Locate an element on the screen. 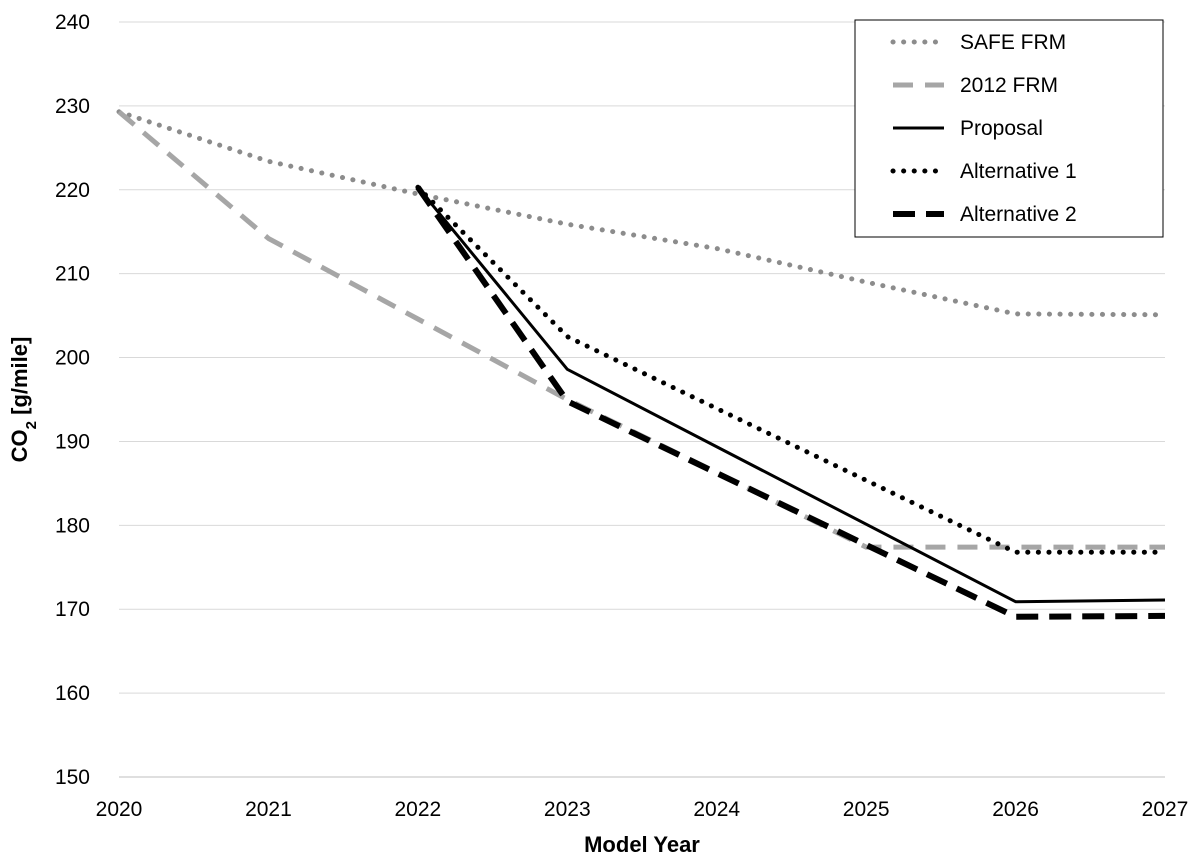 The width and height of the screenshot is (1200, 867). y-tick-label: 150 is located at coordinates (72, 777).